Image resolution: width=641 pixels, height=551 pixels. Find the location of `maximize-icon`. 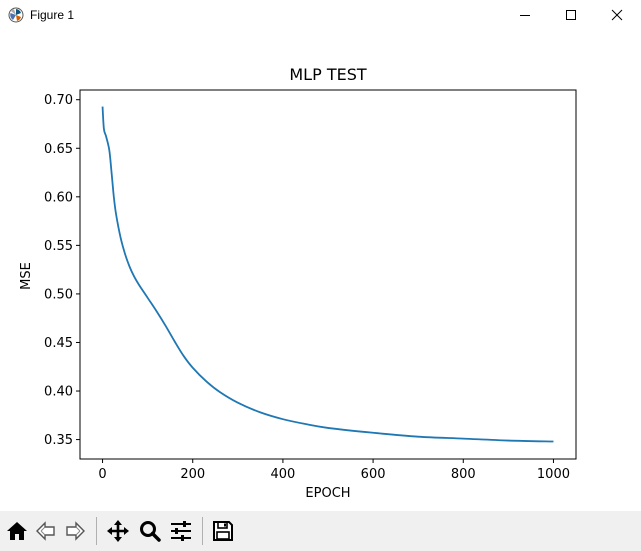

maximize-icon is located at coordinates (571, 15).